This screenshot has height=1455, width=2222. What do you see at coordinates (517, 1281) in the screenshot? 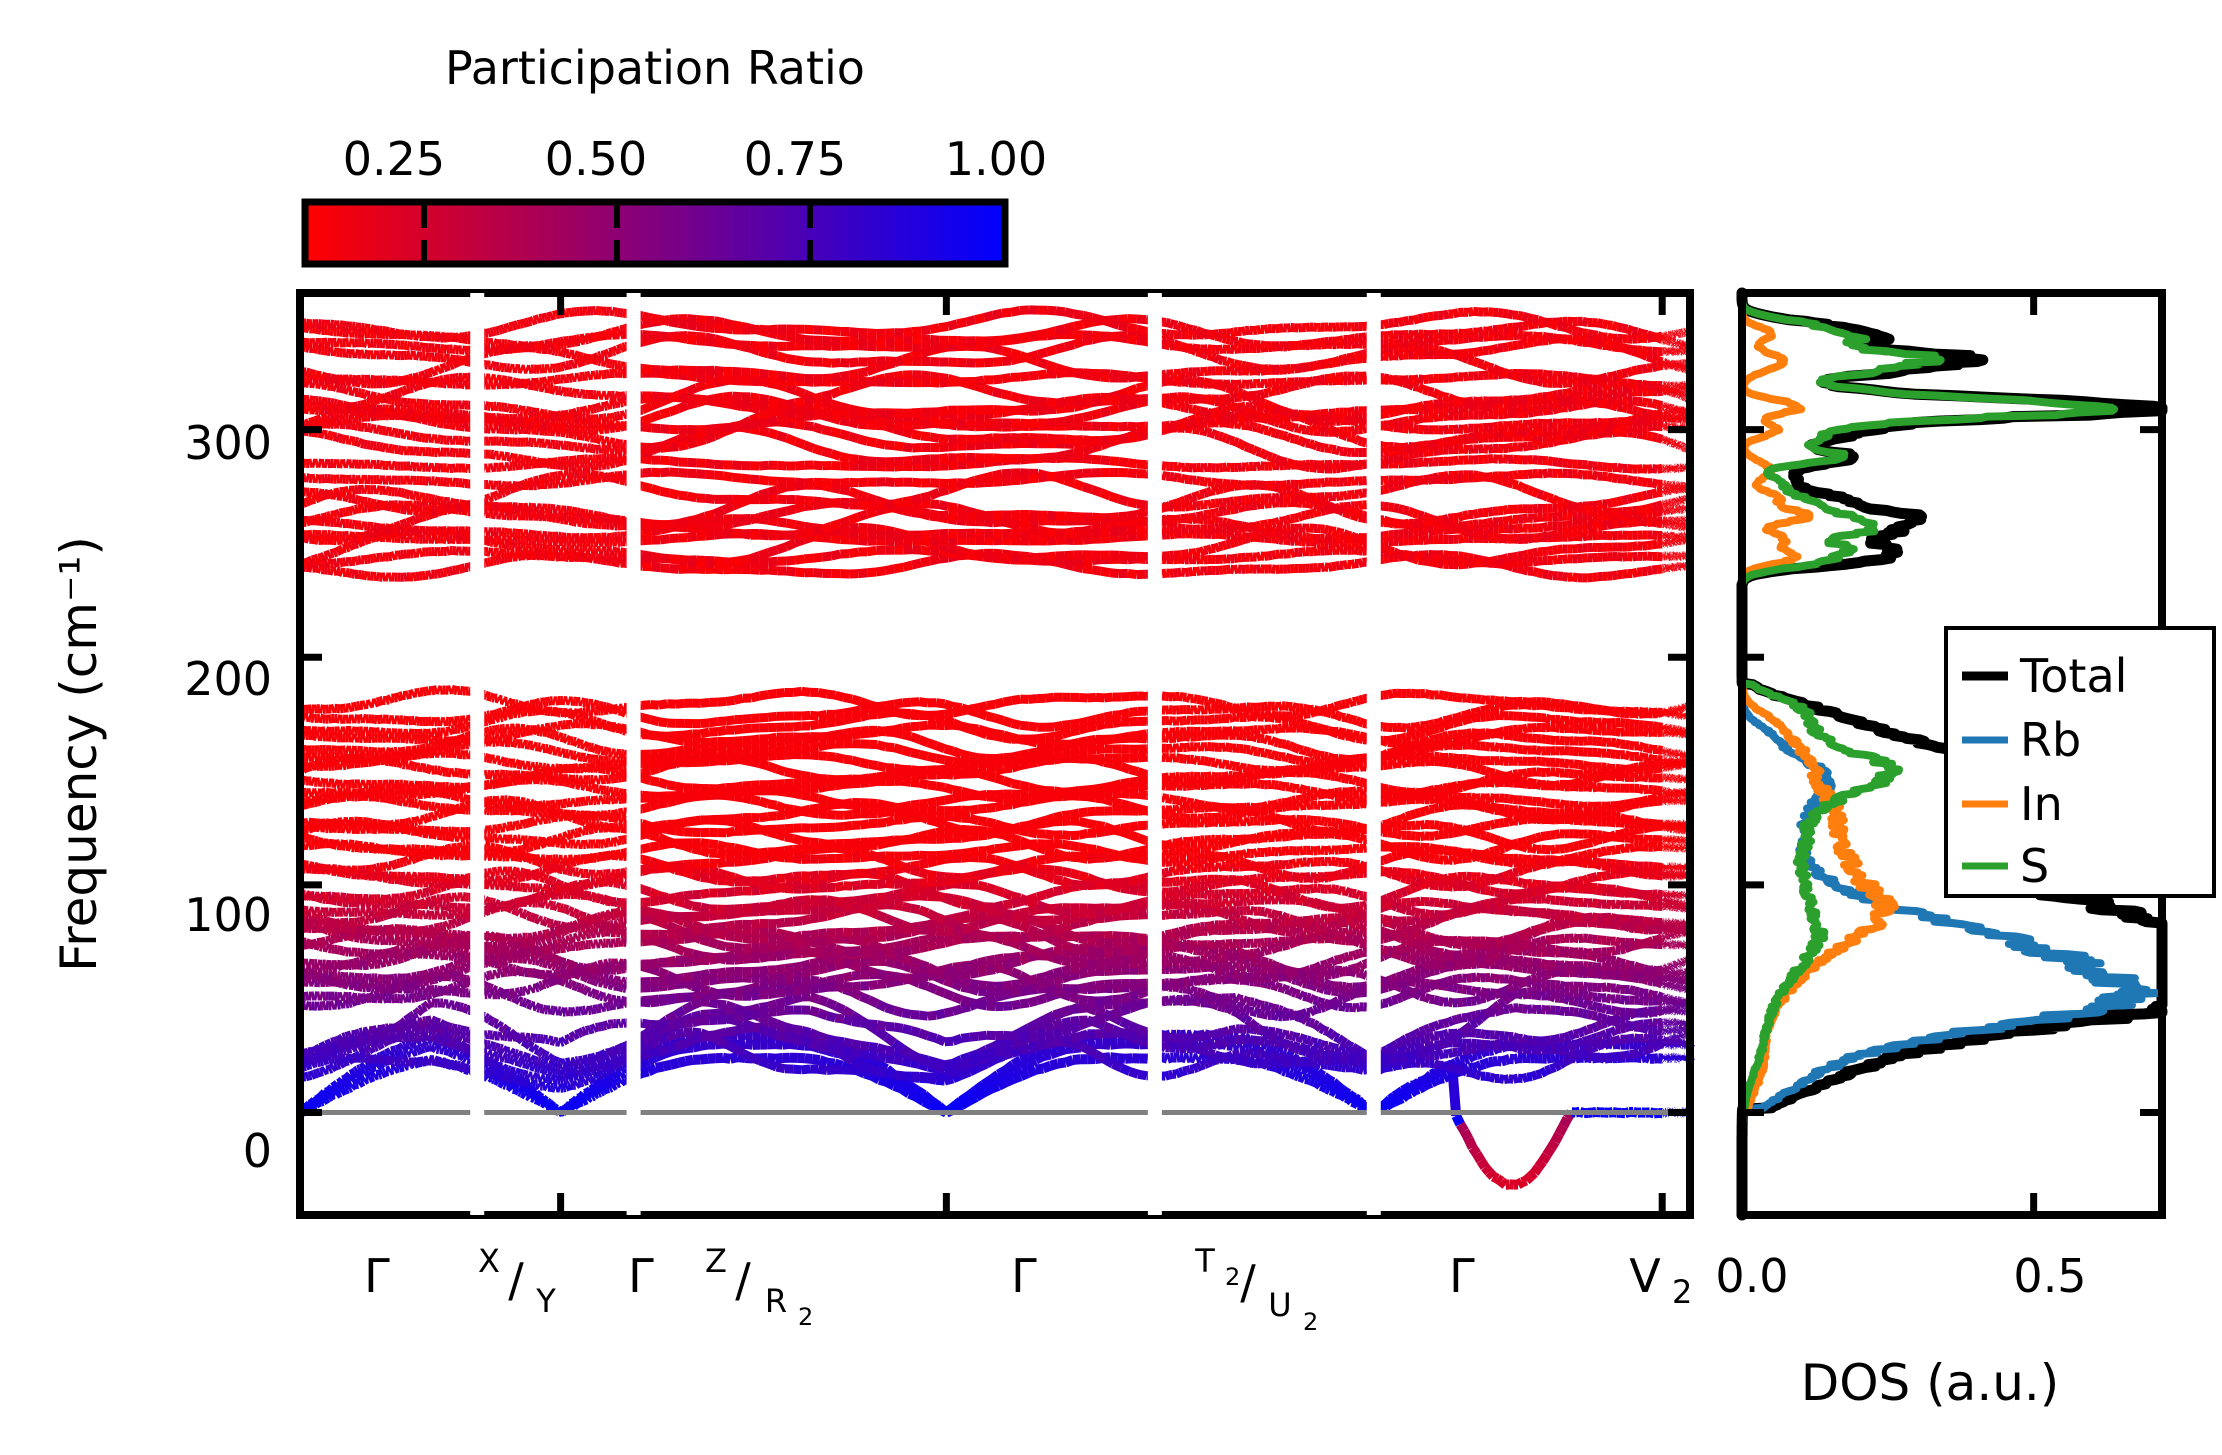
I see `xtick-label-x-over-y: X / Y` at bounding box center [517, 1281].